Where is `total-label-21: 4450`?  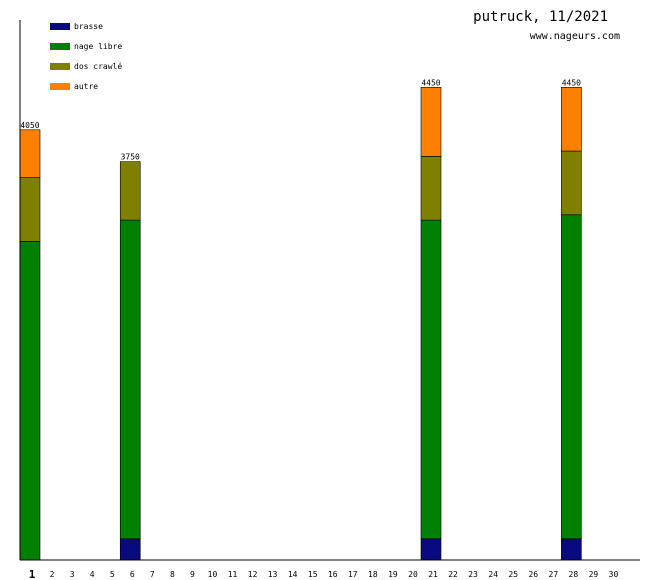
total-label-21: 4450 is located at coordinates (430, 82).